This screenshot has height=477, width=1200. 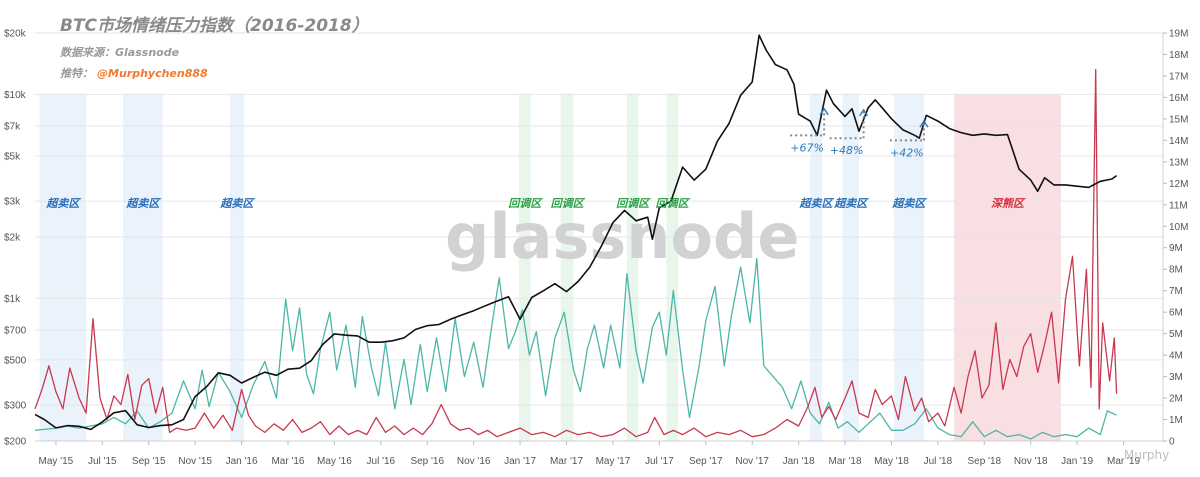 What do you see at coordinates (984, 461) in the screenshot?
I see `x-tick-label: Sep '18` at bounding box center [984, 461].